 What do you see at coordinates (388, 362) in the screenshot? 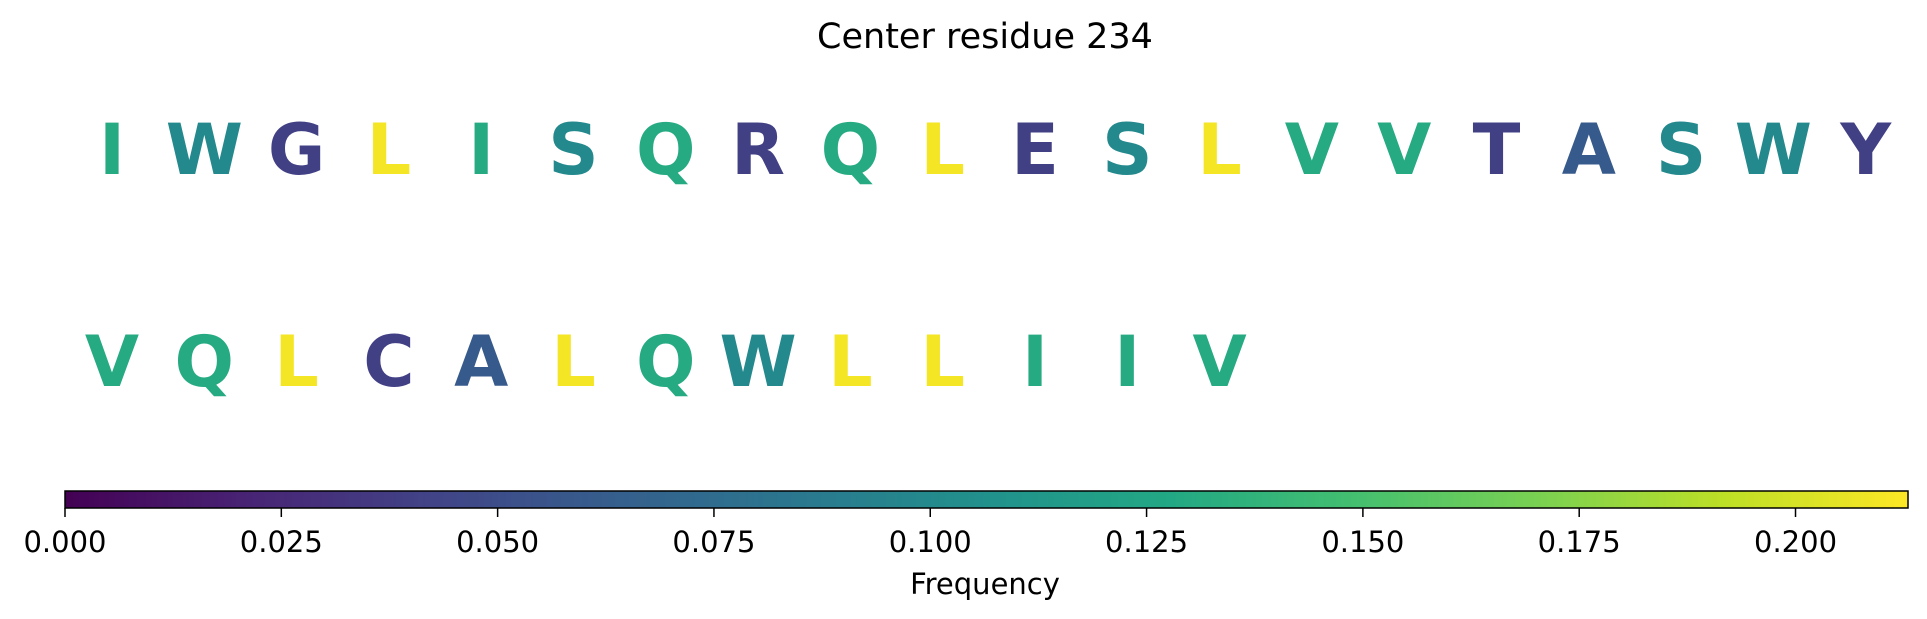
I see `residue-letter: C` at bounding box center [388, 362].